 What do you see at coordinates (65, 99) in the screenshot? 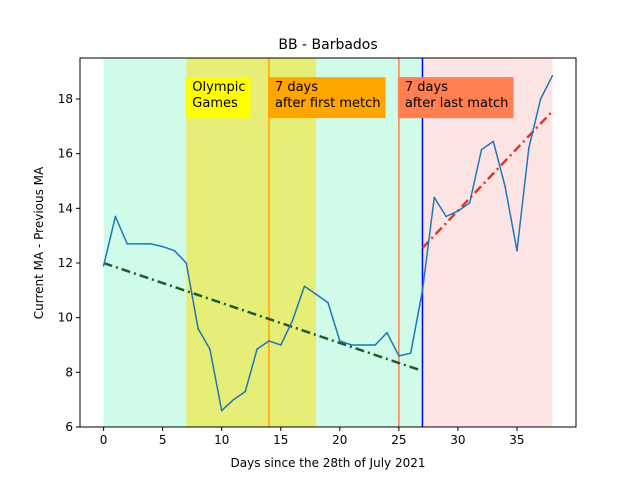
I see `y-tick-label: 18` at bounding box center [65, 99].